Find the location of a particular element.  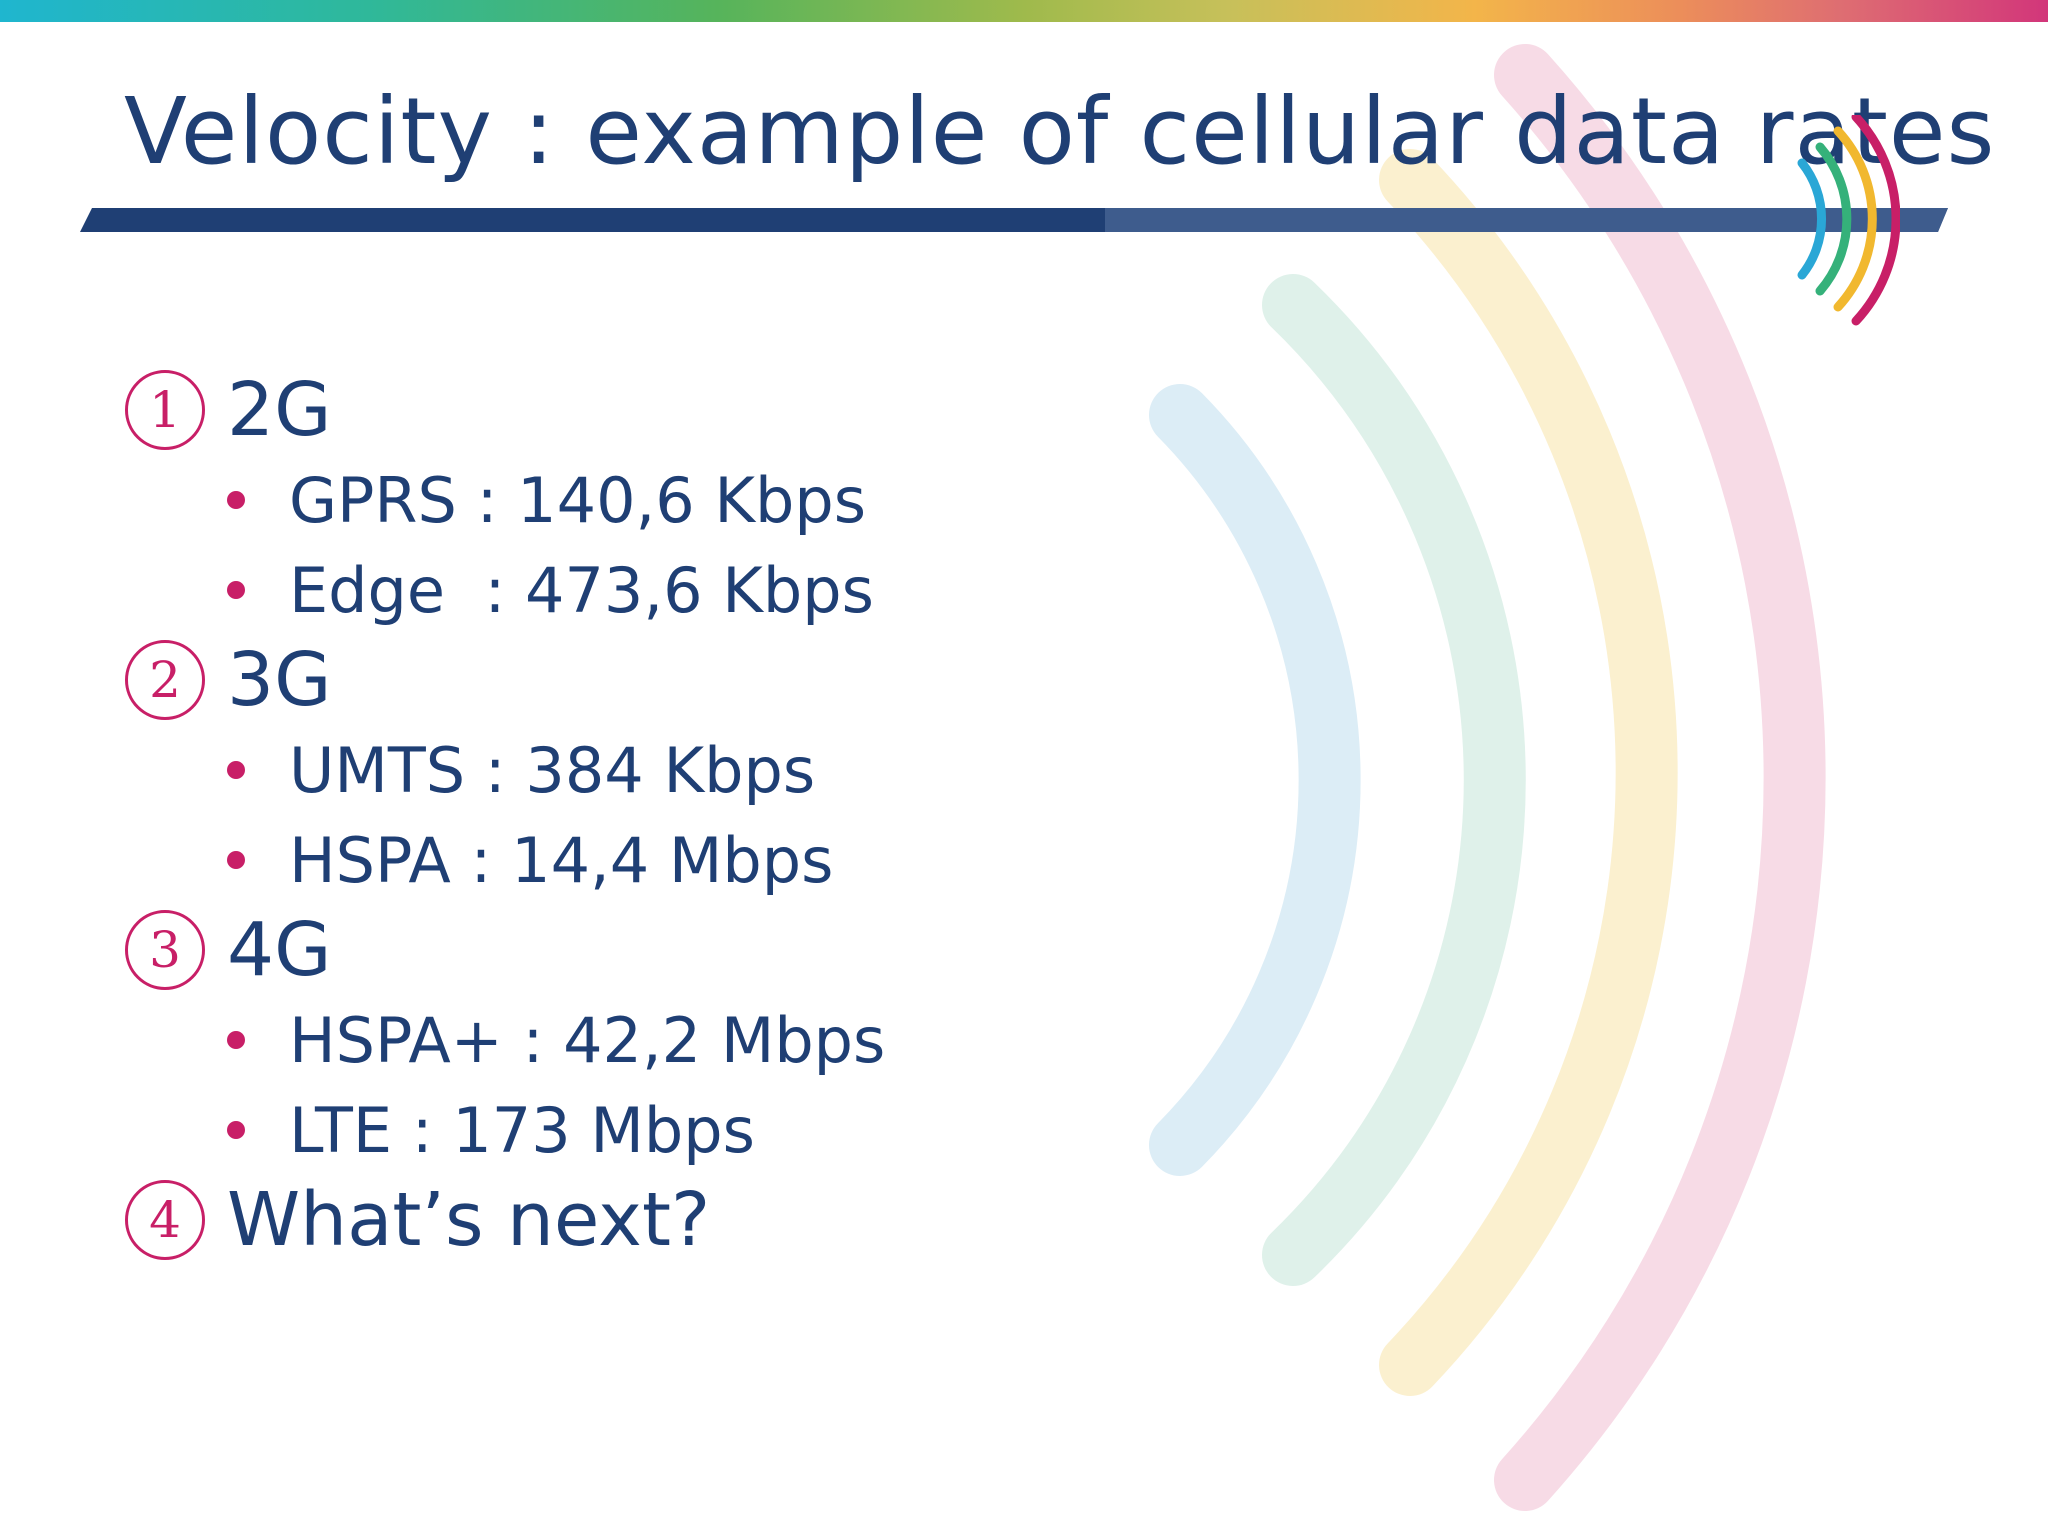

generation-2g: 1 2G is located at coordinates (505, 410).